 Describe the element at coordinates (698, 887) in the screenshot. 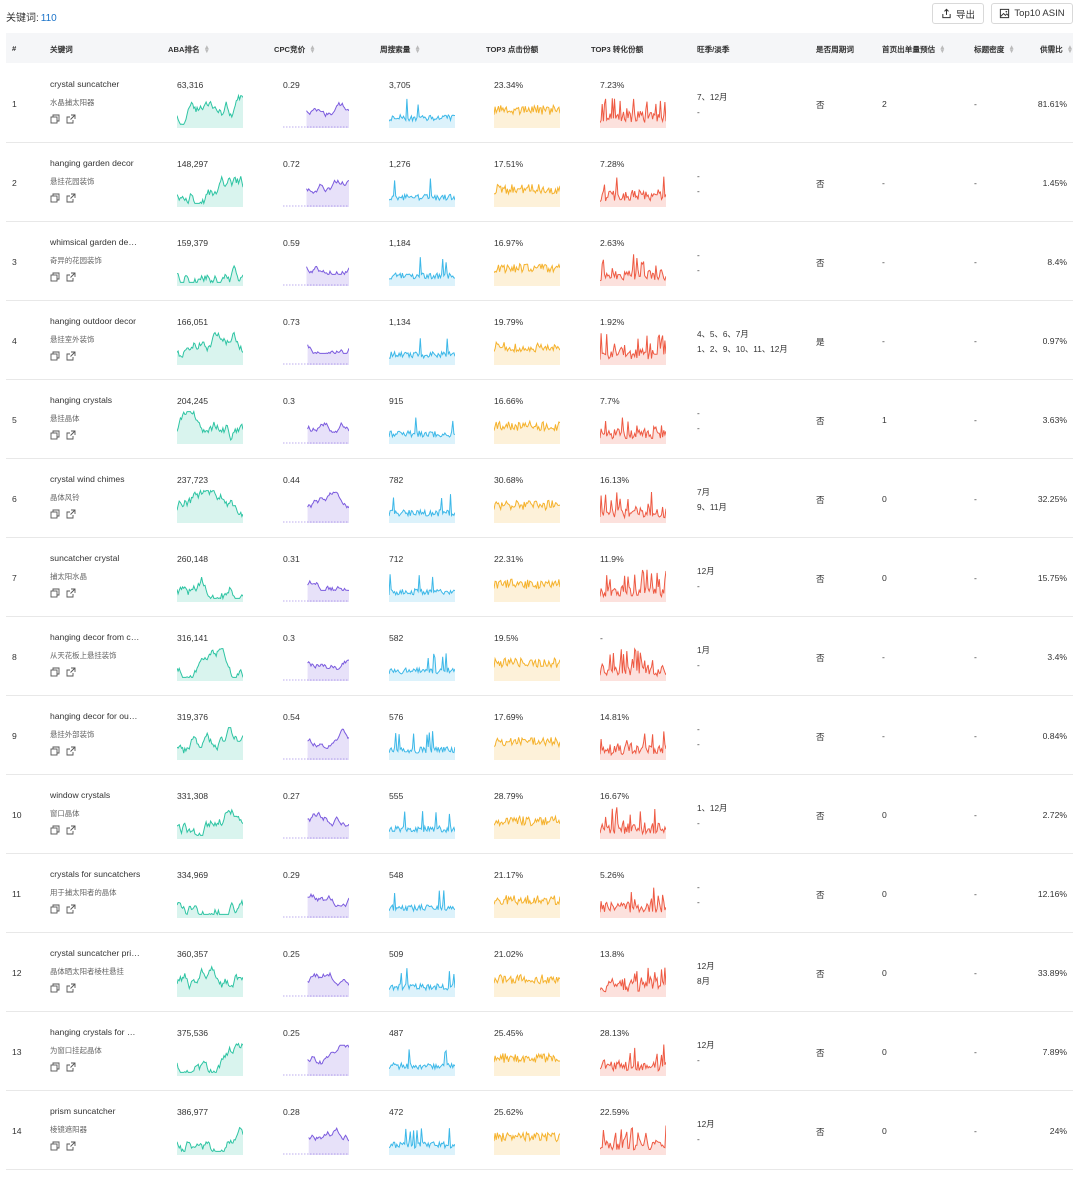

I see `peak-months: -` at that location.